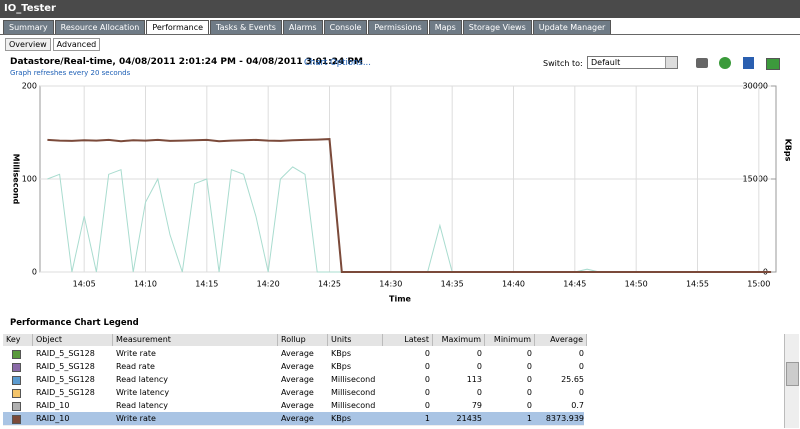 This screenshot has height=429, width=800. What do you see at coordinates (73, 340) in the screenshot?
I see `column-header: Object` at bounding box center [73, 340].